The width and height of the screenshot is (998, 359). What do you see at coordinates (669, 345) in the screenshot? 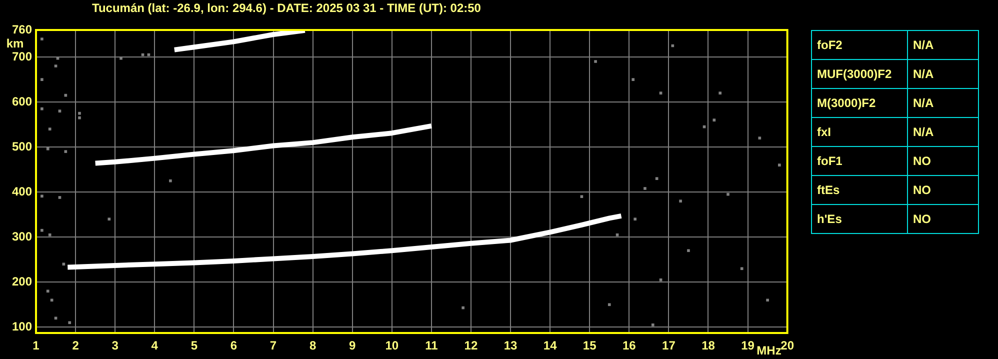
I see `x-tick-label: 17` at bounding box center [669, 345].